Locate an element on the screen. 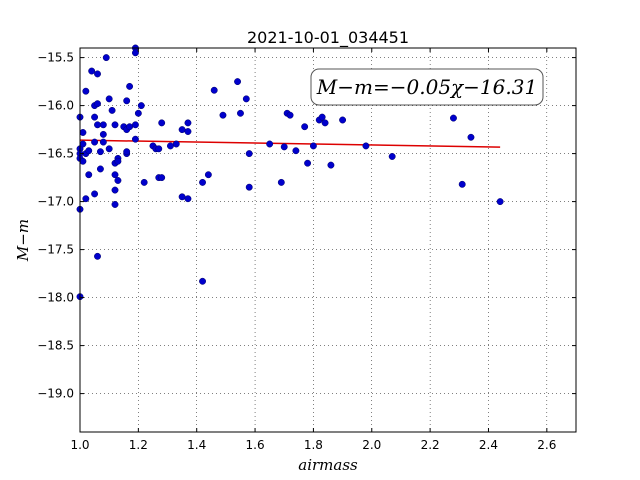 This screenshot has width=640, height=480. x-tick-label: 2.2 is located at coordinates (430, 445).